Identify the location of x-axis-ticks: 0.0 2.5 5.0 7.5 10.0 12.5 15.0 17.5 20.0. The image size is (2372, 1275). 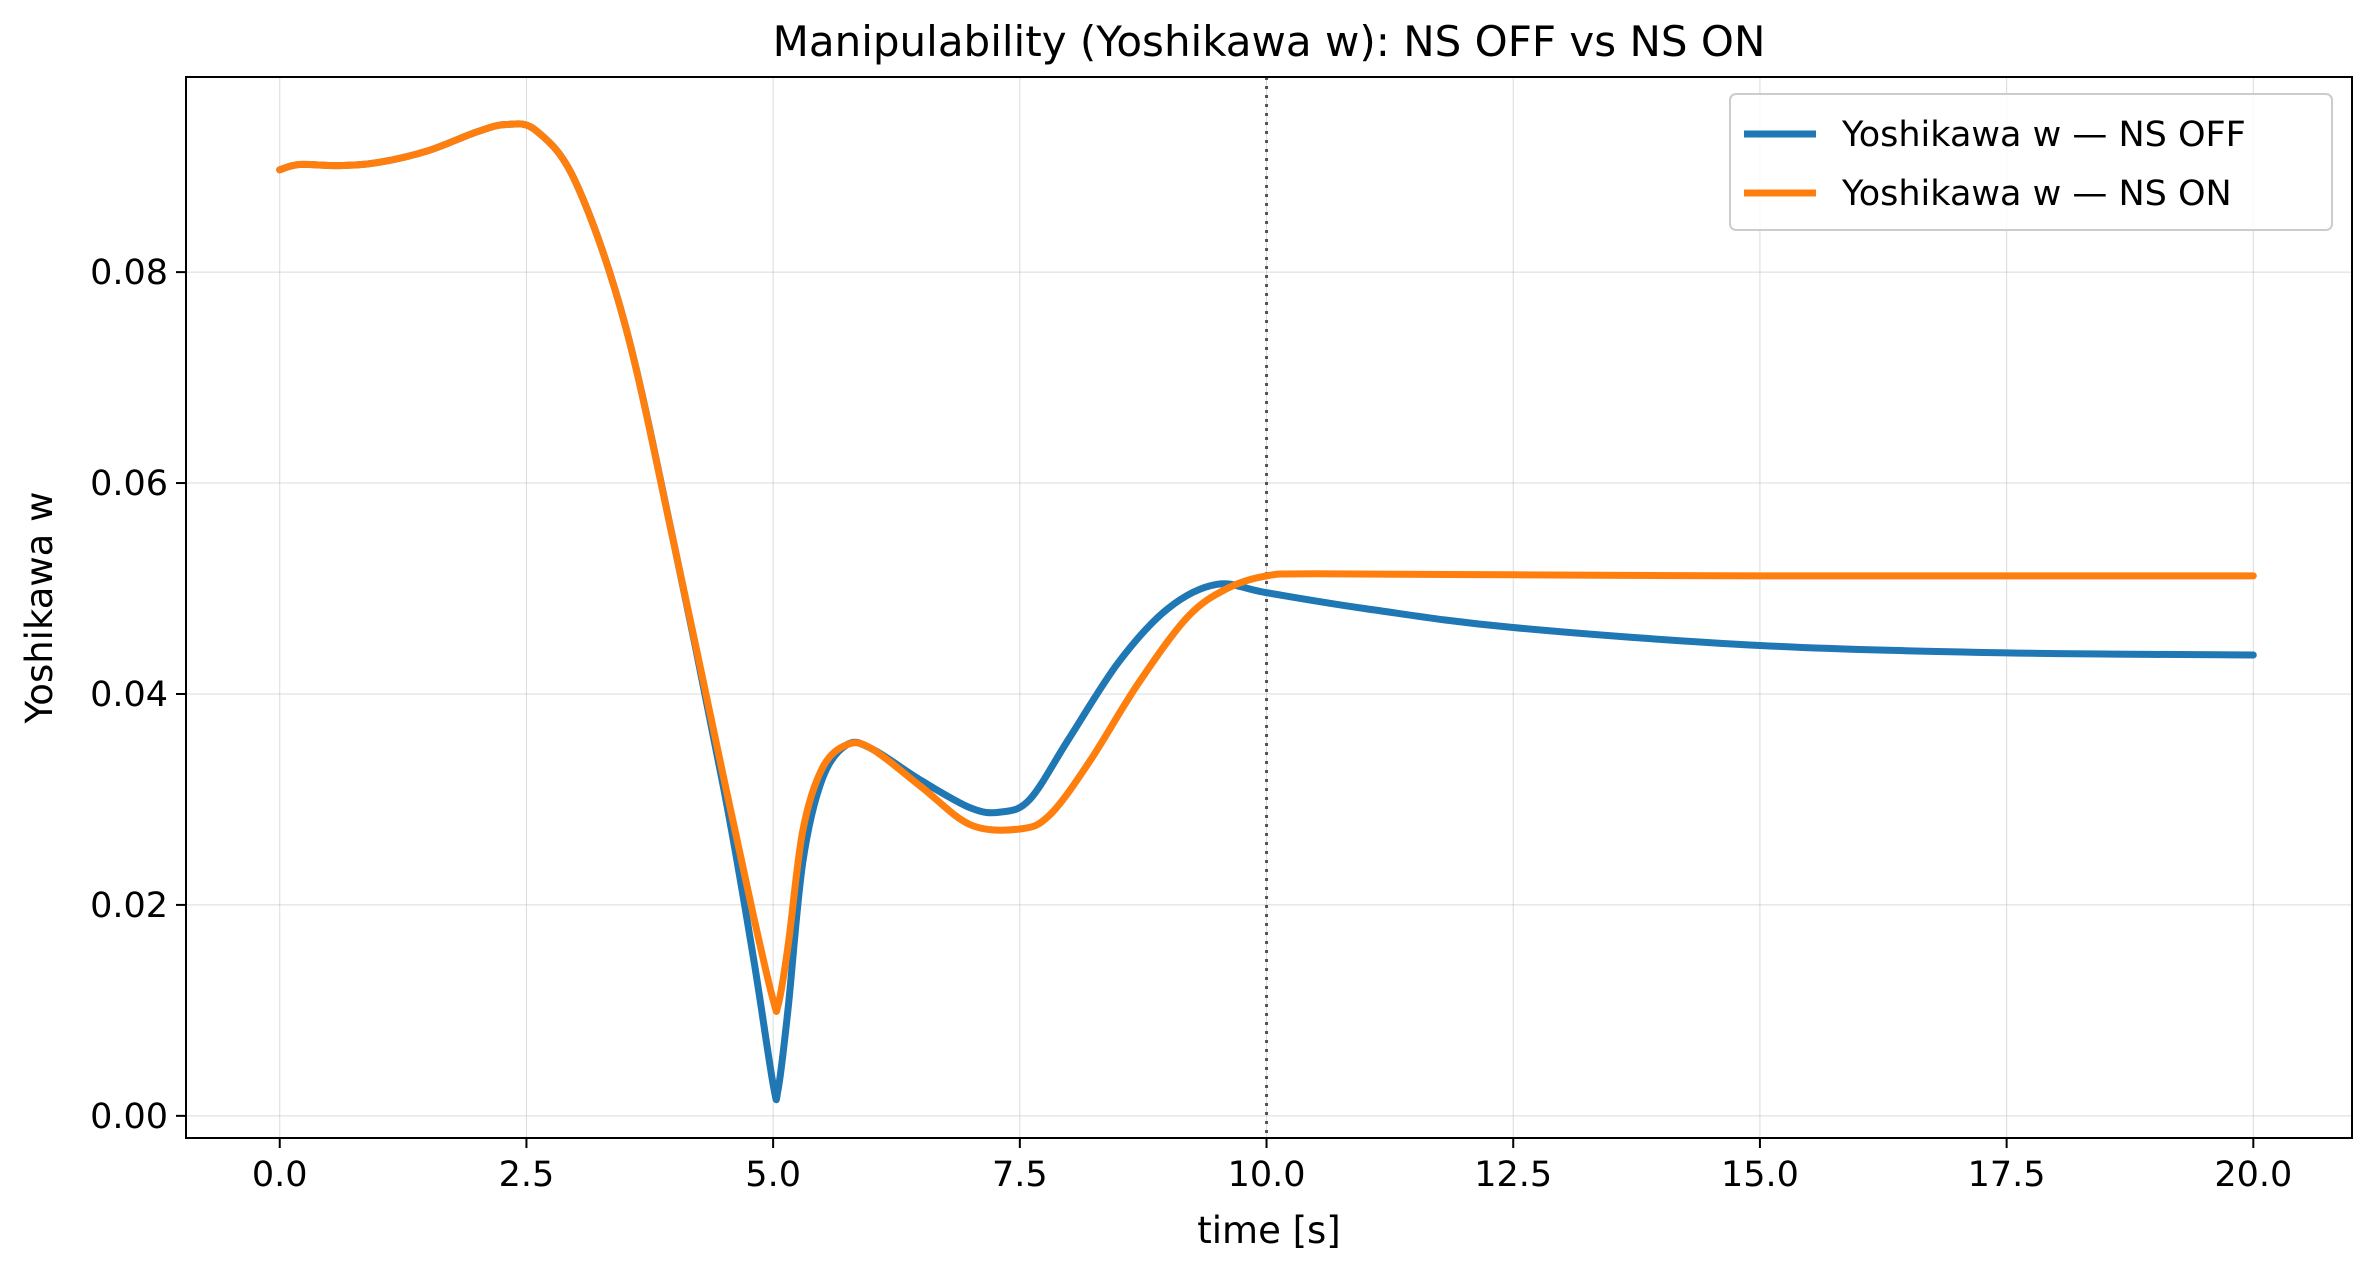
(1272, 1166).